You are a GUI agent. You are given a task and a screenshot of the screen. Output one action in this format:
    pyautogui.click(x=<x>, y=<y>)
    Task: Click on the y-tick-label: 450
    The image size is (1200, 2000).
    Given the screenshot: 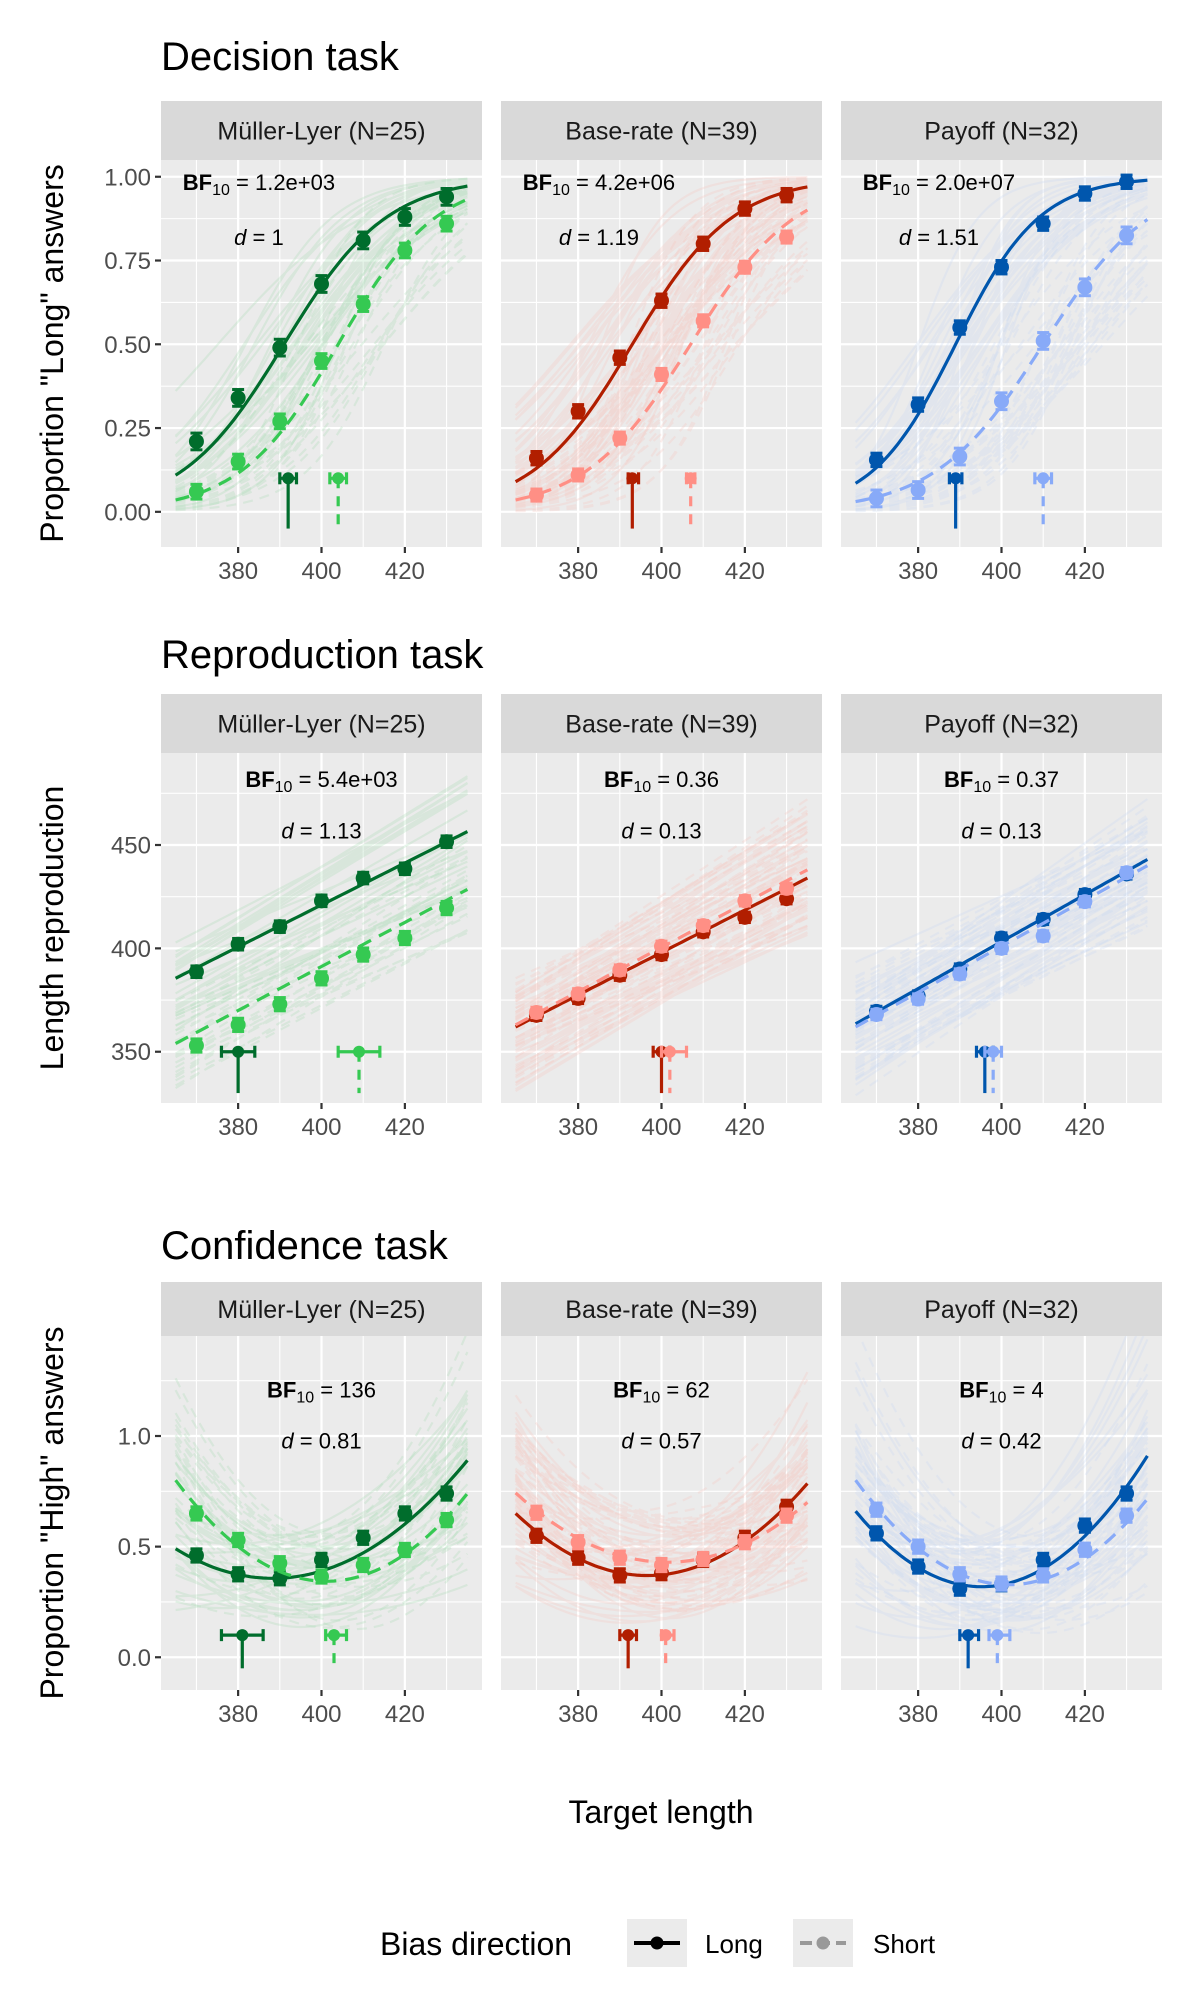 What is the action you would take?
    pyautogui.click(x=131, y=845)
    